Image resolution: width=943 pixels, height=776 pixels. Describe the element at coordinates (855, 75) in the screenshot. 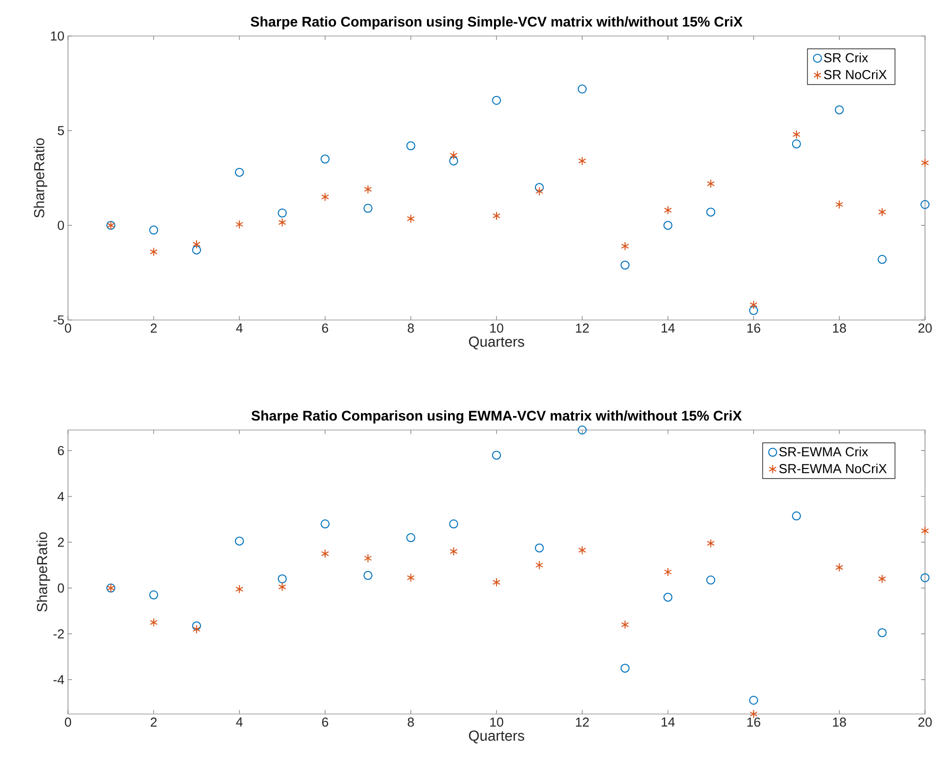

I see `legend-label: SR NoCriX` at that location.